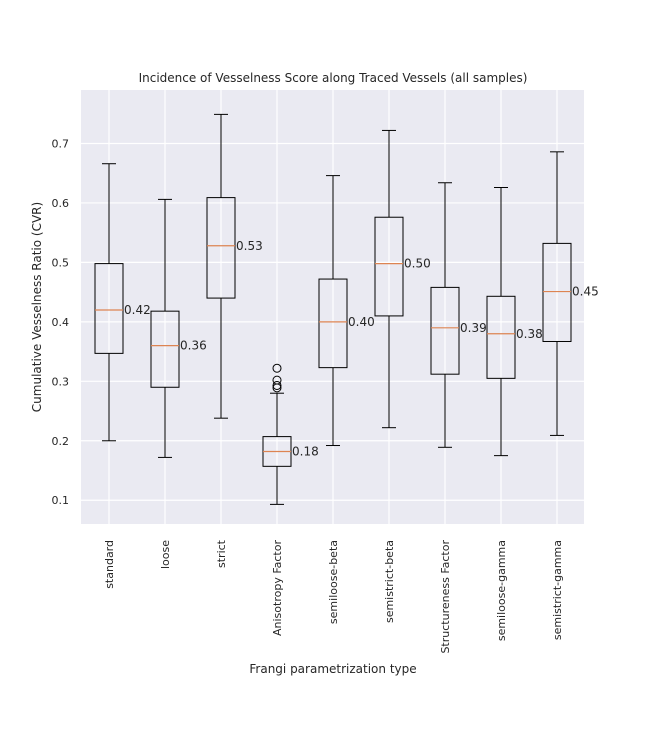  Describe the element at coordinates (61, 144) in the screenshot. I see `y-tick-label: 0.7` at that location.